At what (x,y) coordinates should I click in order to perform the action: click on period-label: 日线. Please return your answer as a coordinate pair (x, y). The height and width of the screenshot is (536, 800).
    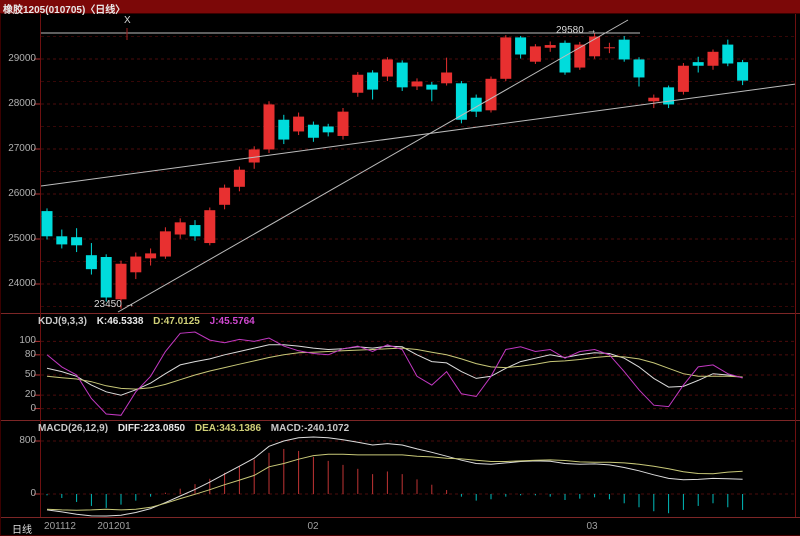
    Looking at the image, I should click on (22, 530).